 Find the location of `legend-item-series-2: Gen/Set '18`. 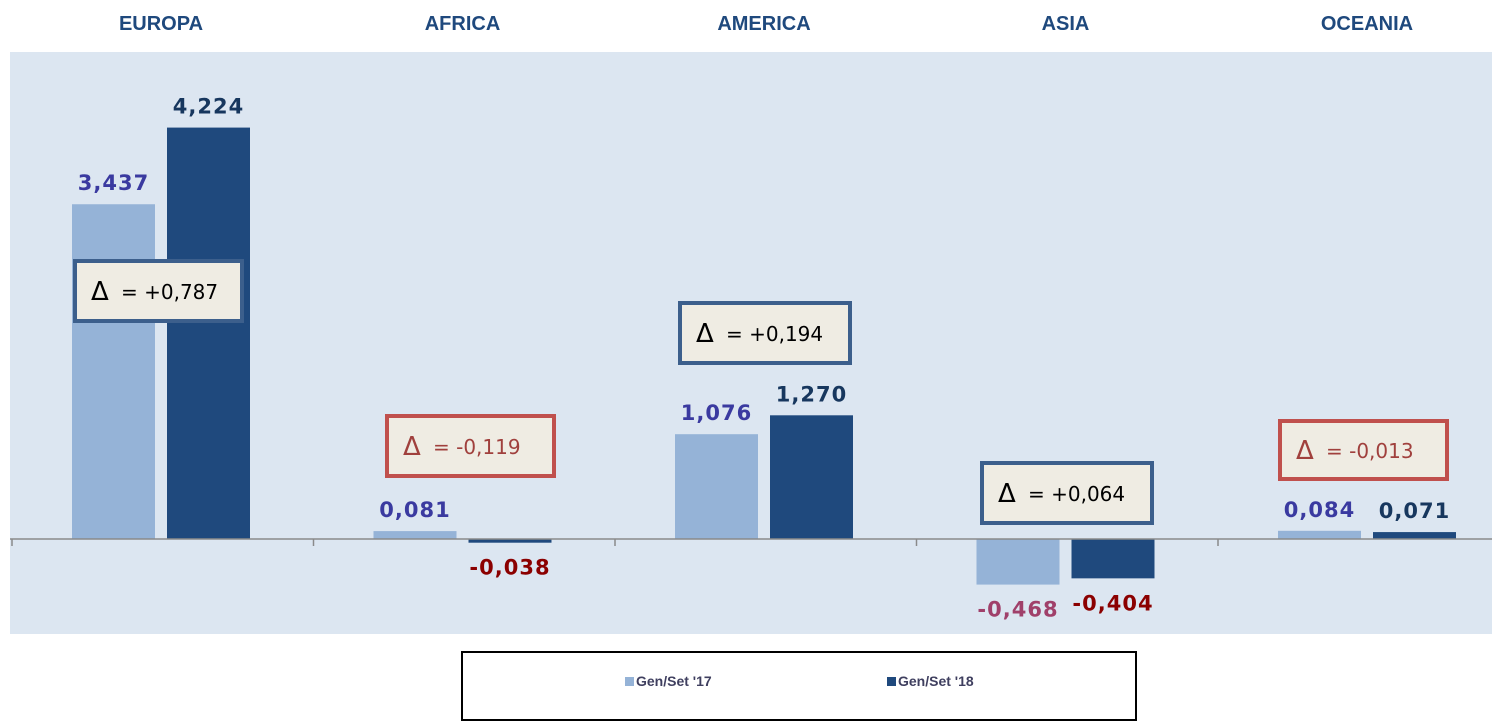

legend-item-series-2: Gen/Set '18 is located at coordinates (930, 681).